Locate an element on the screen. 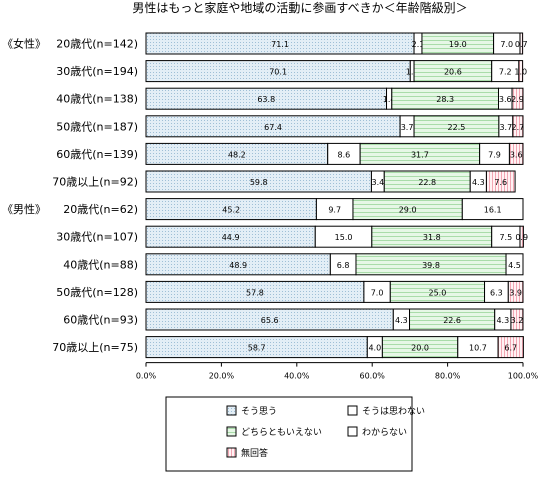  data-label: 3.9 is located at coordinates (515, 292).